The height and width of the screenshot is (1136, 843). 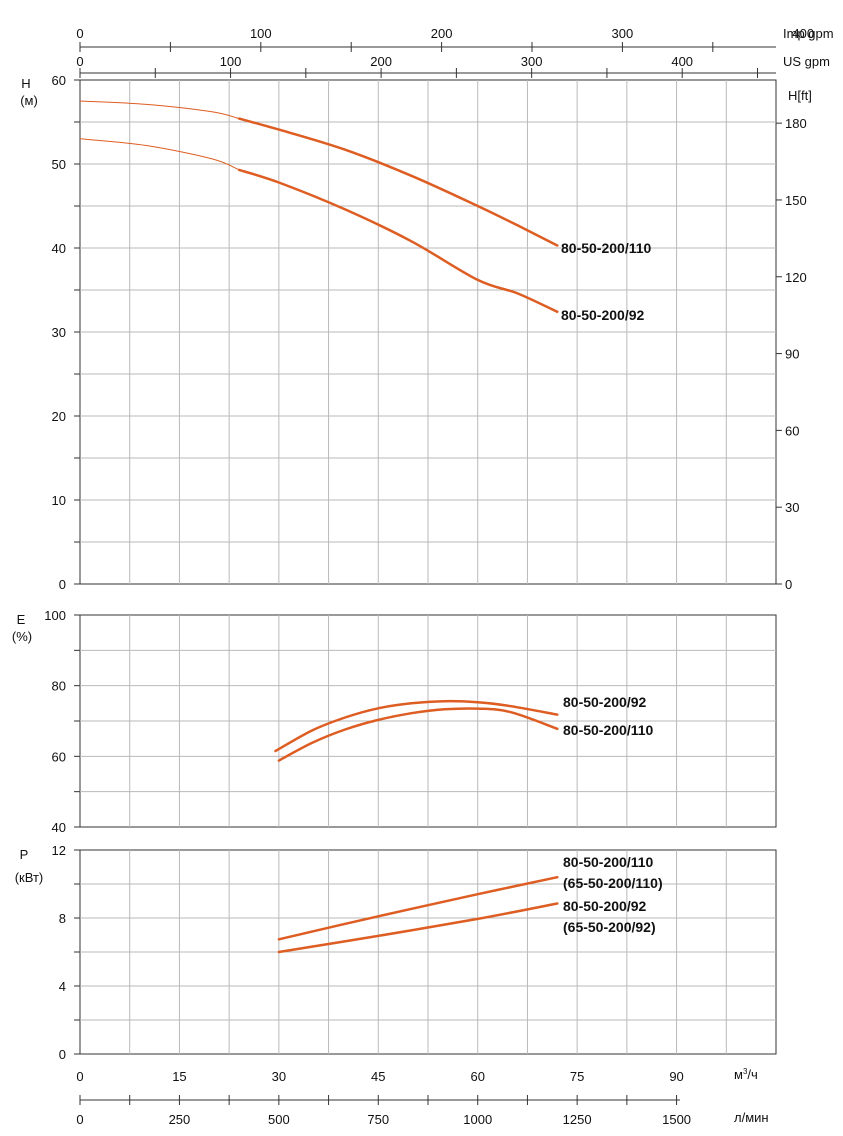 I want to click on lmin-unit: л/мин, so click(x=751, y=1117).